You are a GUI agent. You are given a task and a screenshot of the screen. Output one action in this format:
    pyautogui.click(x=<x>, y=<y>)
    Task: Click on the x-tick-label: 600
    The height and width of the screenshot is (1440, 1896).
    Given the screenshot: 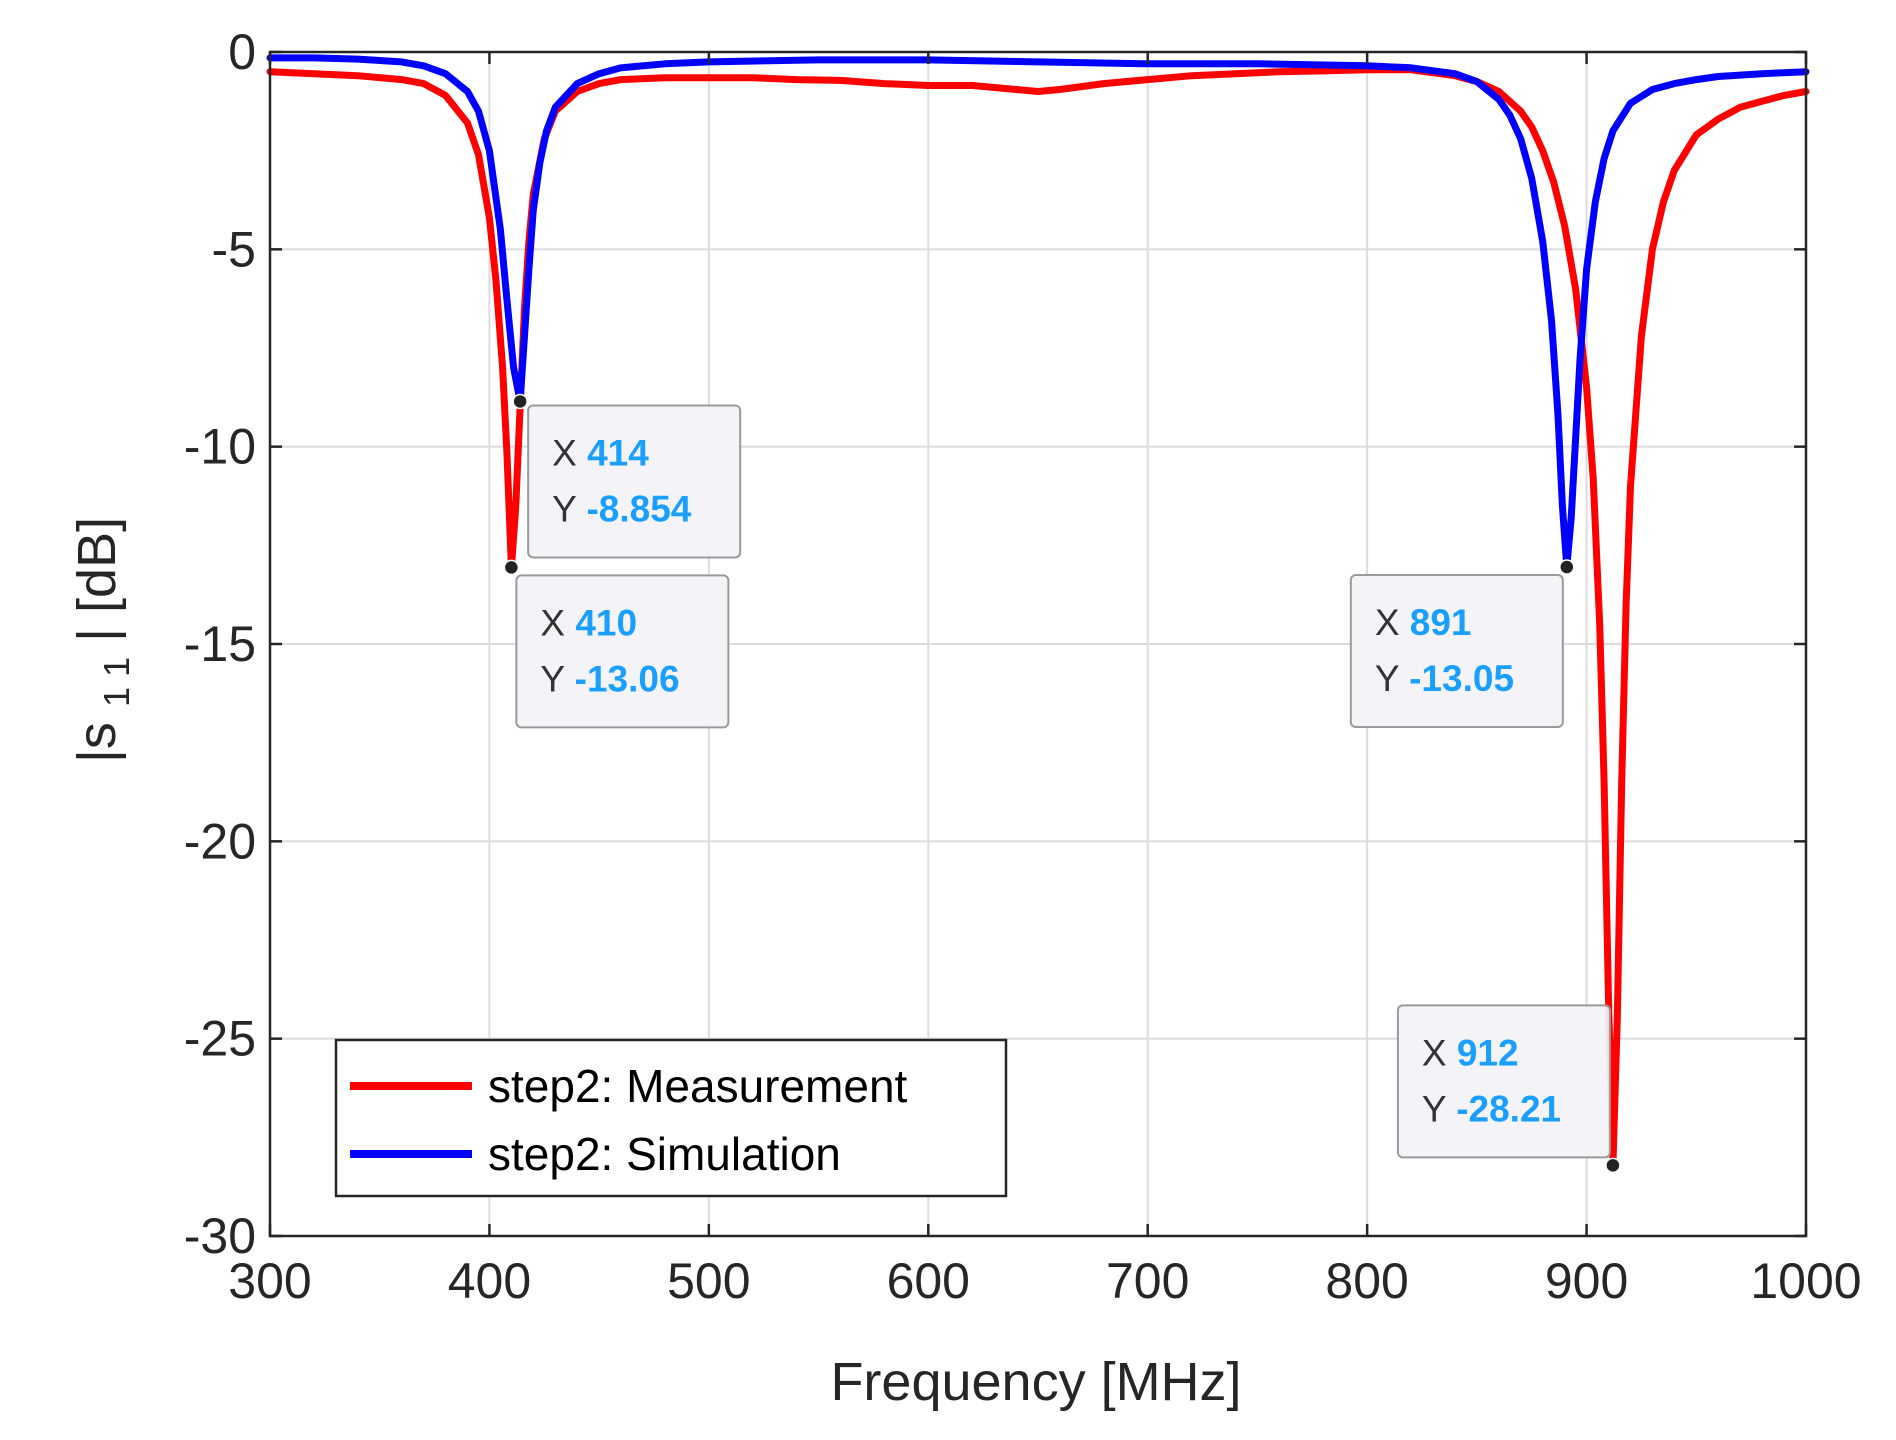 What is the action you would take?
    pyautogui.click(x=928, y=1281)
    